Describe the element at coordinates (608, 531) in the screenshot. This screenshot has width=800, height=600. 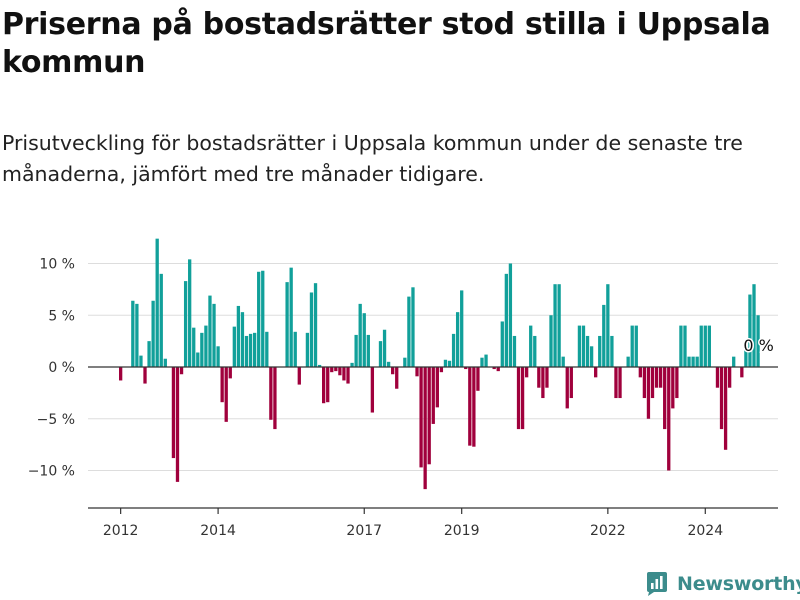
I see `x-tick-label: 2022` at that location.